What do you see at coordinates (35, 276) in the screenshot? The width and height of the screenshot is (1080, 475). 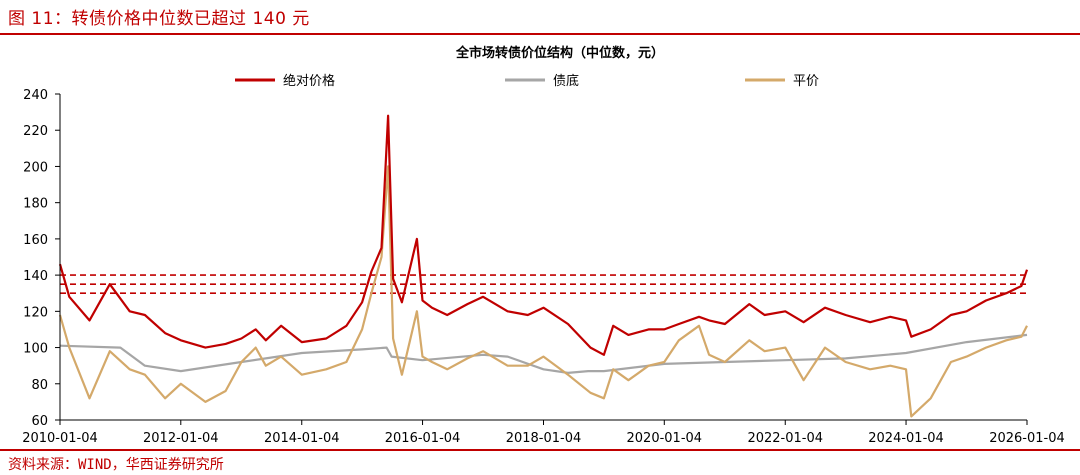 I see `y-tick-label: 140` at bounding box center [35, 276].